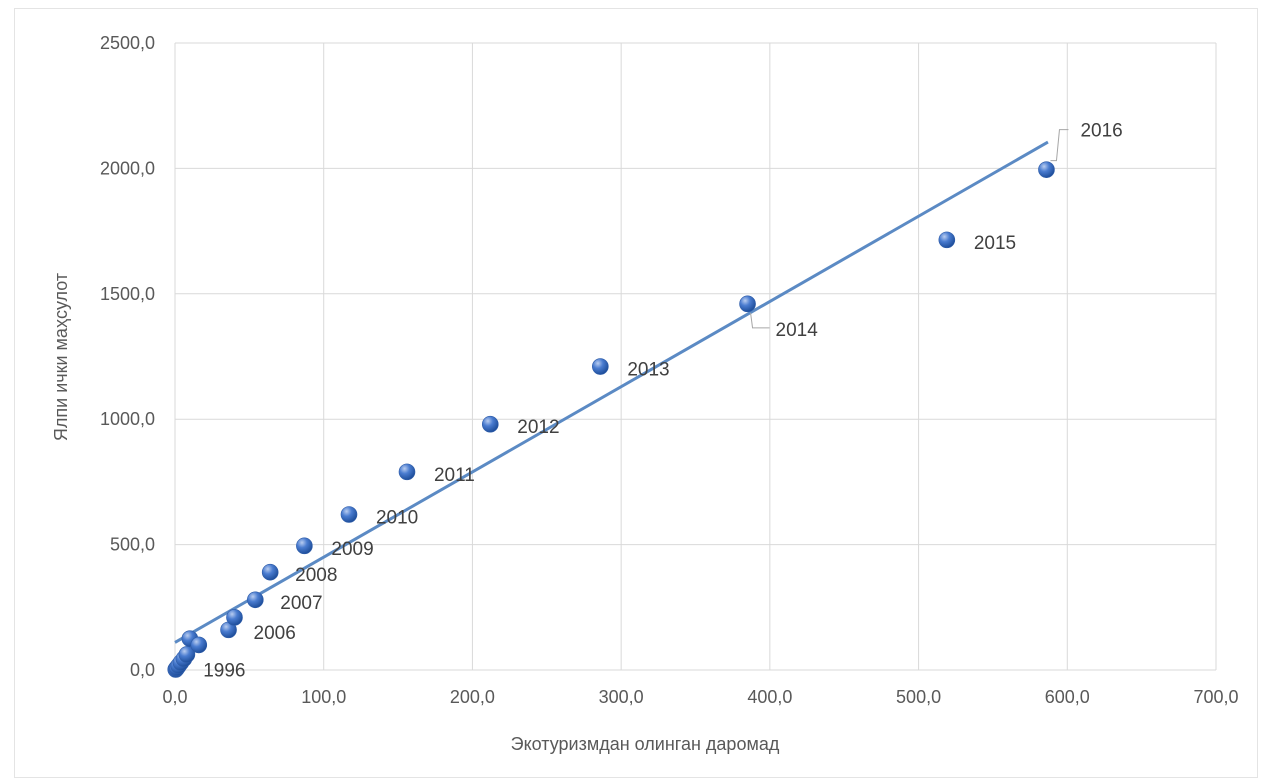  What do you see at coordinates (397, 518) in the screenshot?
I see `data-label: 2010` at bounding box center [397, 518].